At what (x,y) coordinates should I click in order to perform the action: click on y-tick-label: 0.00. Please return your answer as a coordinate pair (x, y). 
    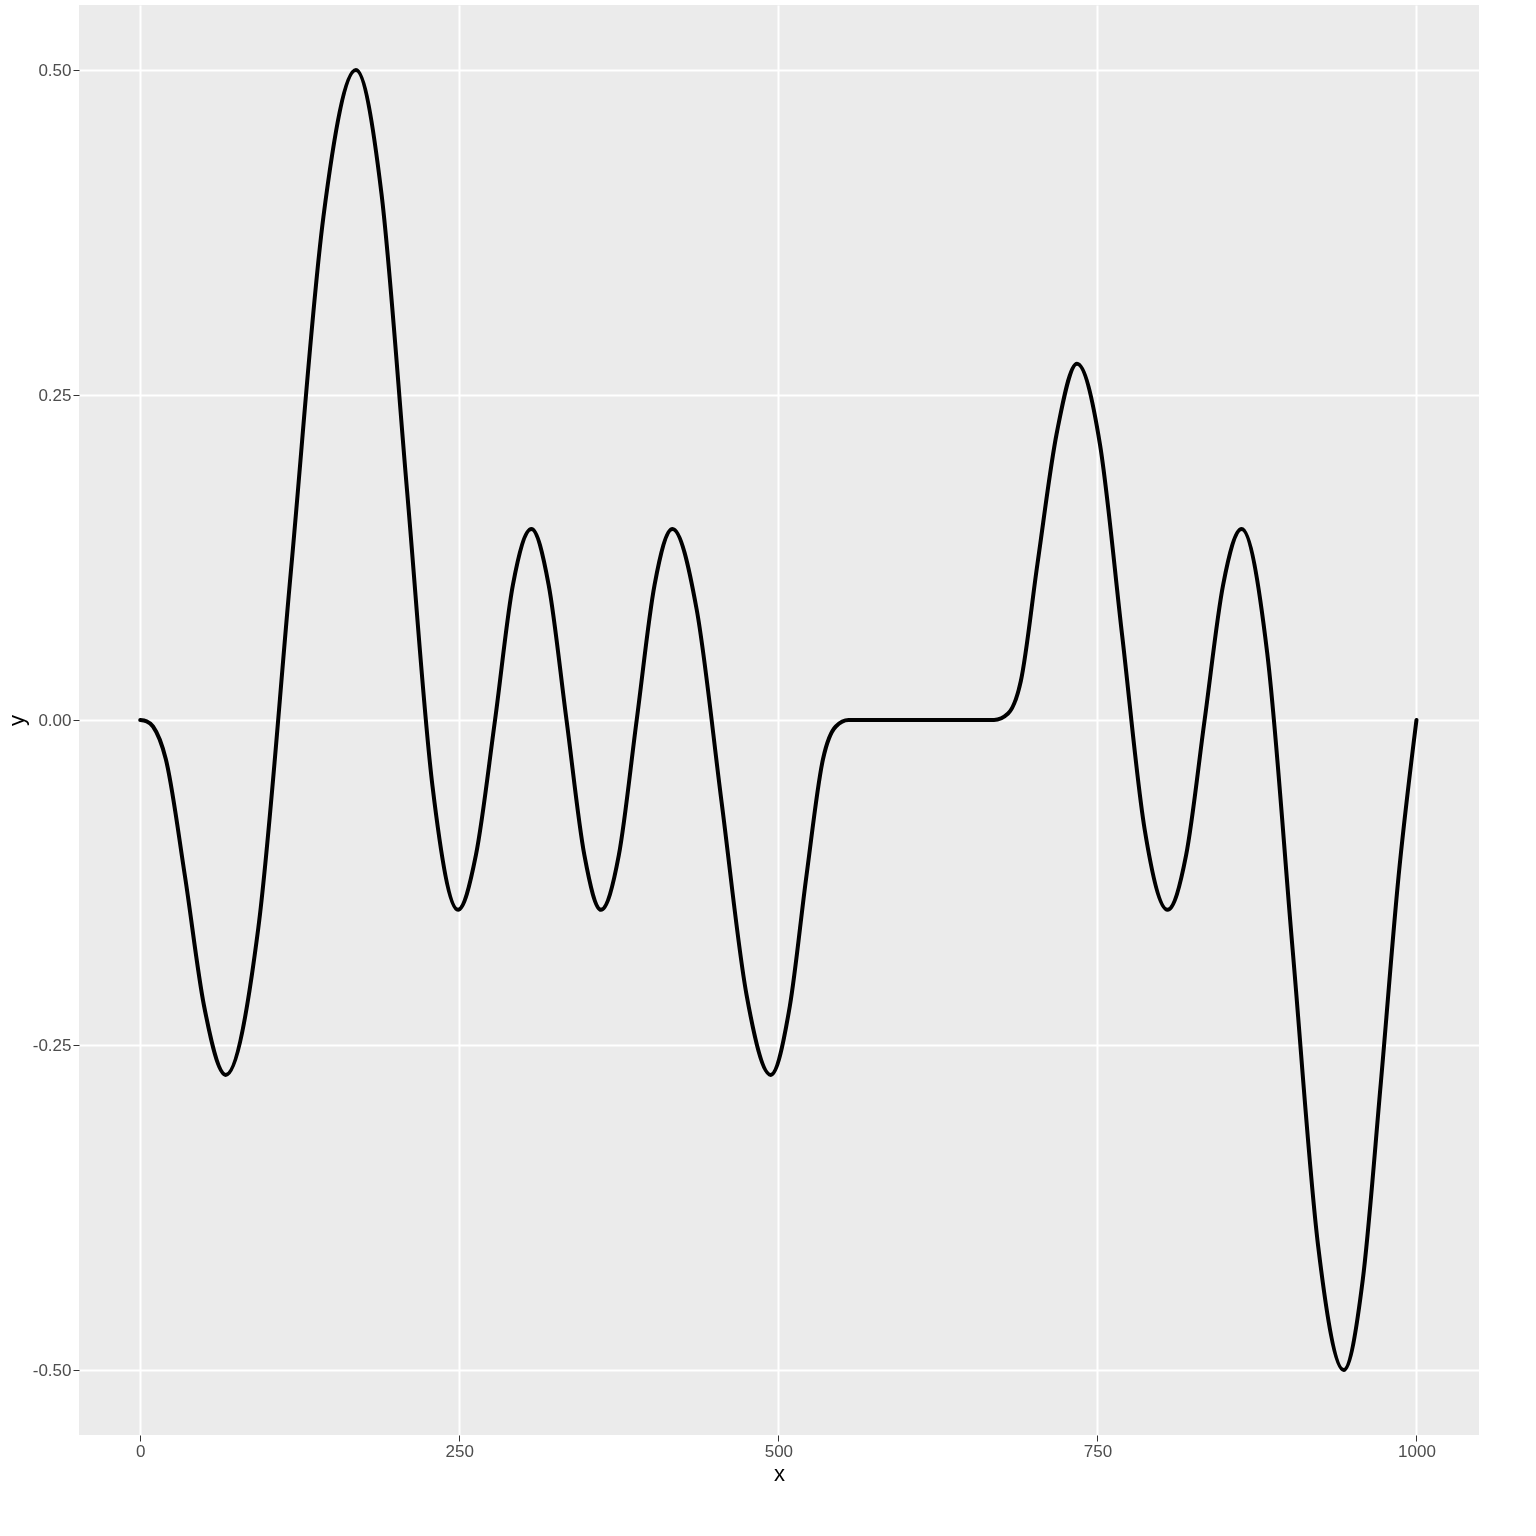
    Looking at the image, I should click on (55, 720).